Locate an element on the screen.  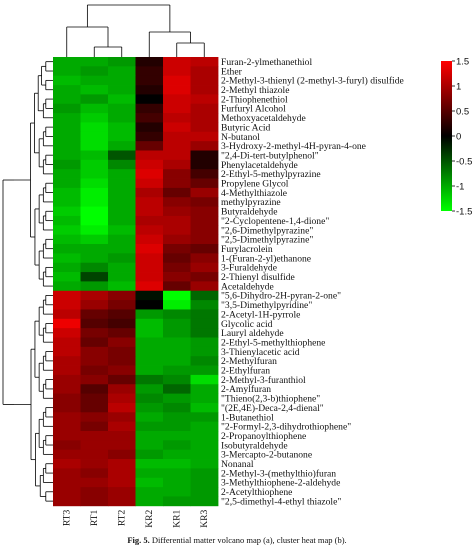
row-dendrogram is located at coordinates (27, 281).